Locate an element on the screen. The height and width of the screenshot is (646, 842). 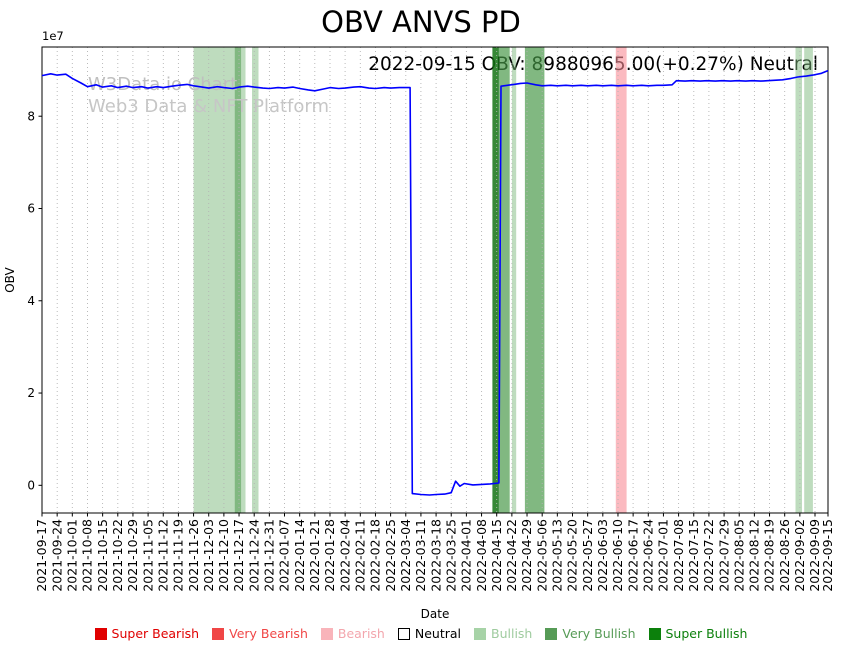
x-tick-label: 2022-08-05 is located at coordinates (738, 555).